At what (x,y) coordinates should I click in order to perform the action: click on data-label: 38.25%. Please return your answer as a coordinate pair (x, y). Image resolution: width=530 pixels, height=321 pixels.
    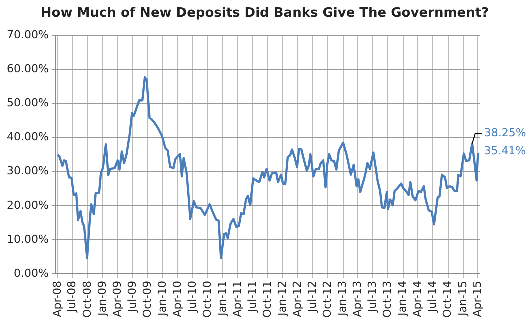
    Looking at the image, I should click on (505, 133).